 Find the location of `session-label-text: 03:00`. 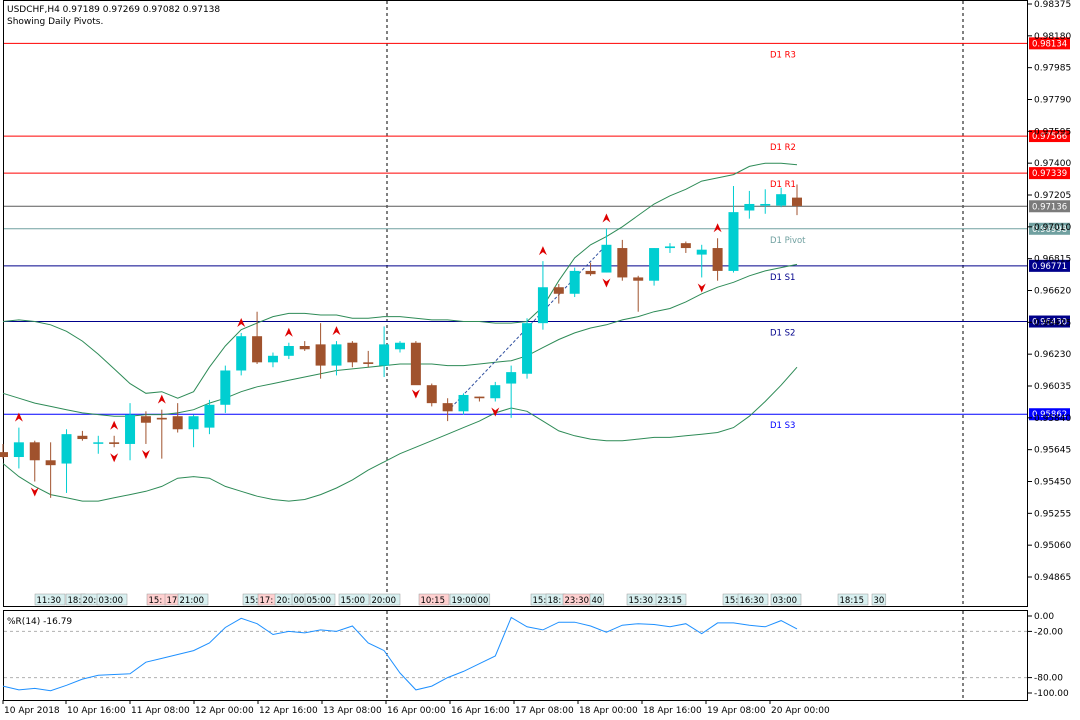

session-label-text: 03:00 is located at coordinates (111, 601).